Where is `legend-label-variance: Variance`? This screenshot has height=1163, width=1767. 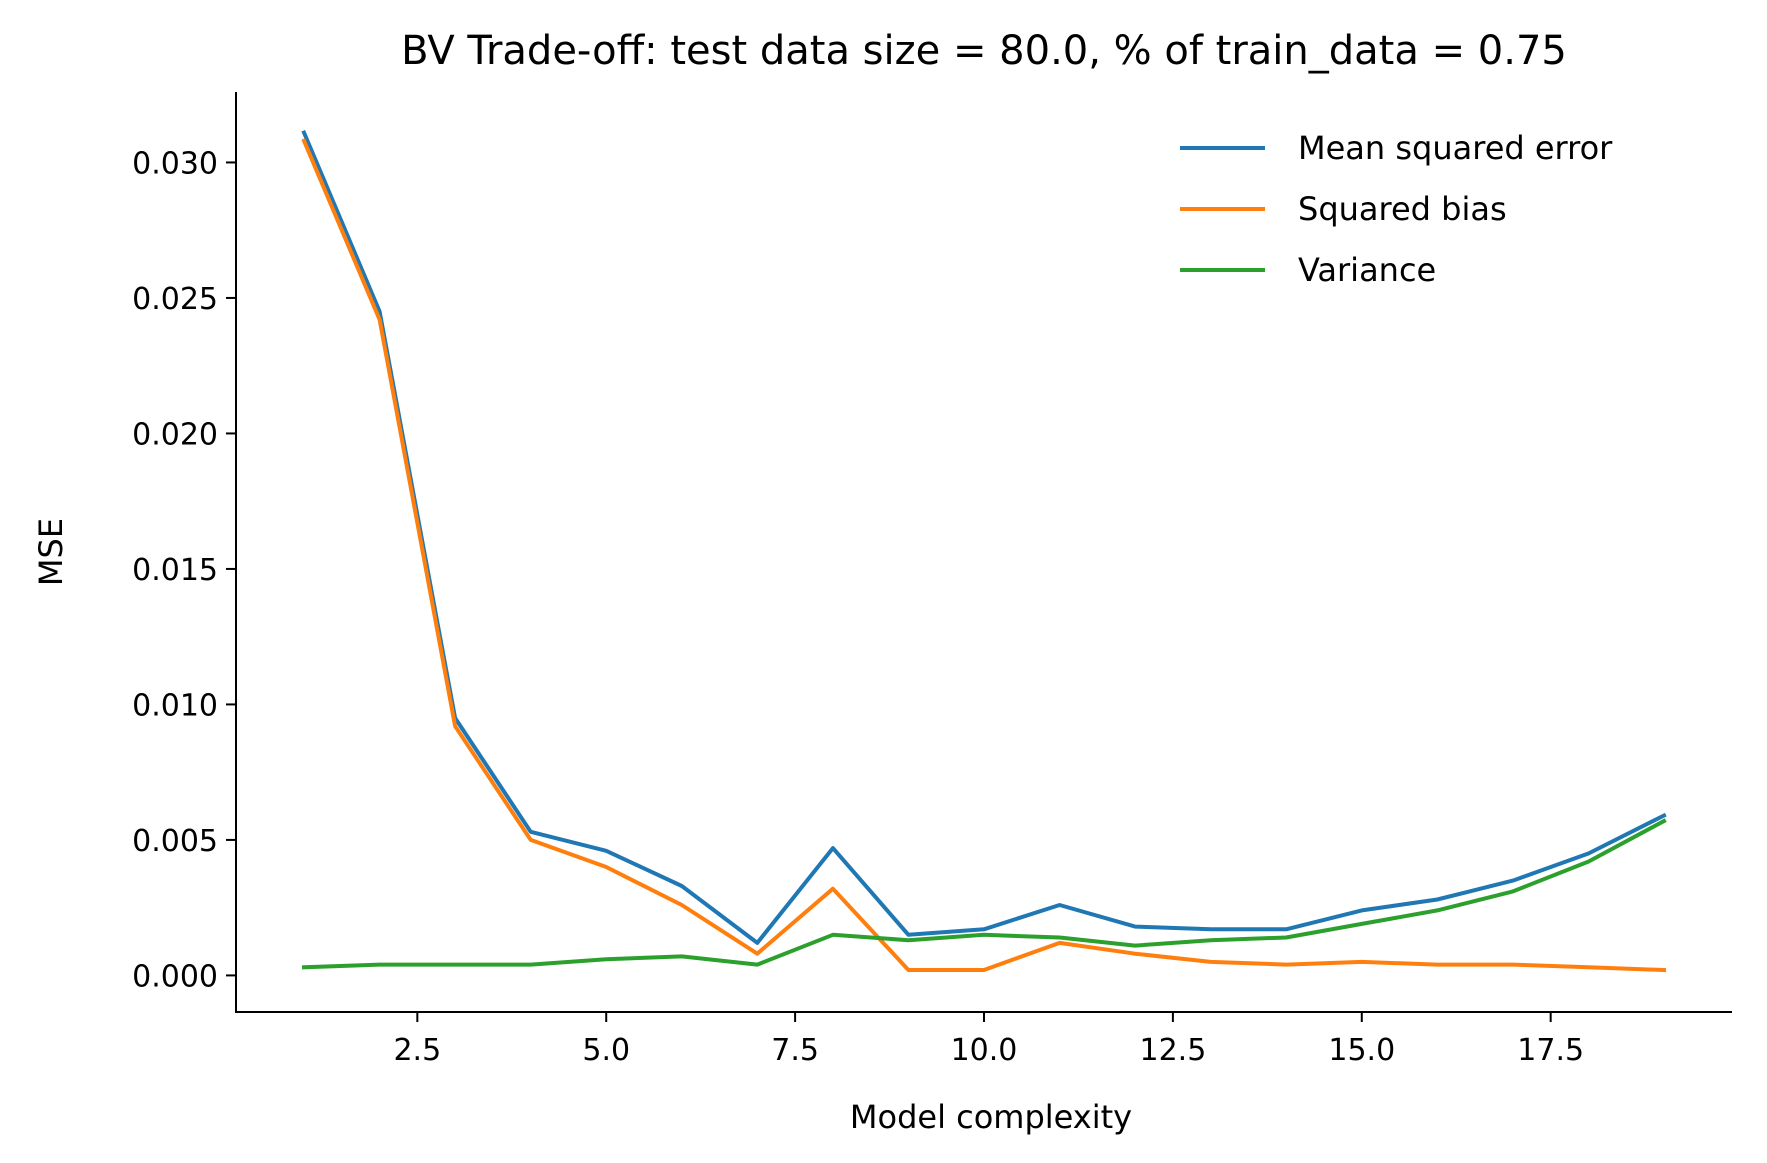 legend-label-variance: Variance is located at coordinates (1367, 270).